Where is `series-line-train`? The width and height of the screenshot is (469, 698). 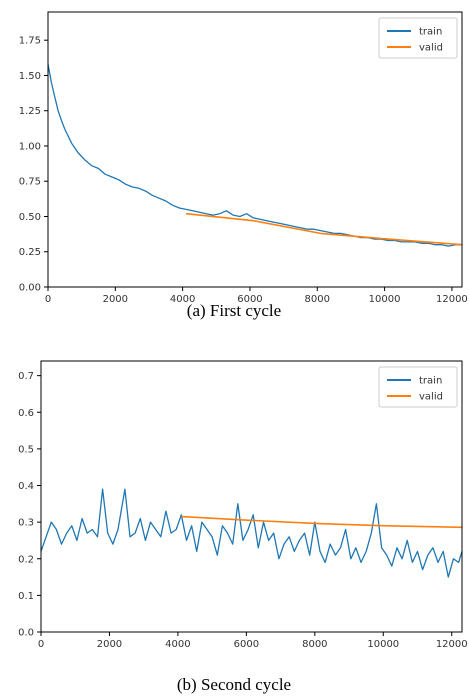
series-line-train is located at coordinates (251, 533).